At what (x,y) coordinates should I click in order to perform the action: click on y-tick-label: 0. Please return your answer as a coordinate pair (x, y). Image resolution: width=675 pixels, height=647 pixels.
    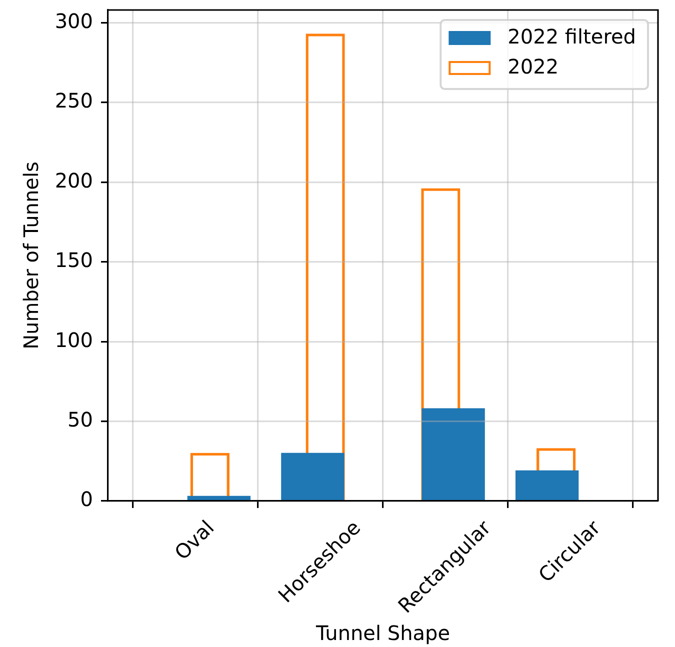
    Looking at the image, I should click on (86, 499).